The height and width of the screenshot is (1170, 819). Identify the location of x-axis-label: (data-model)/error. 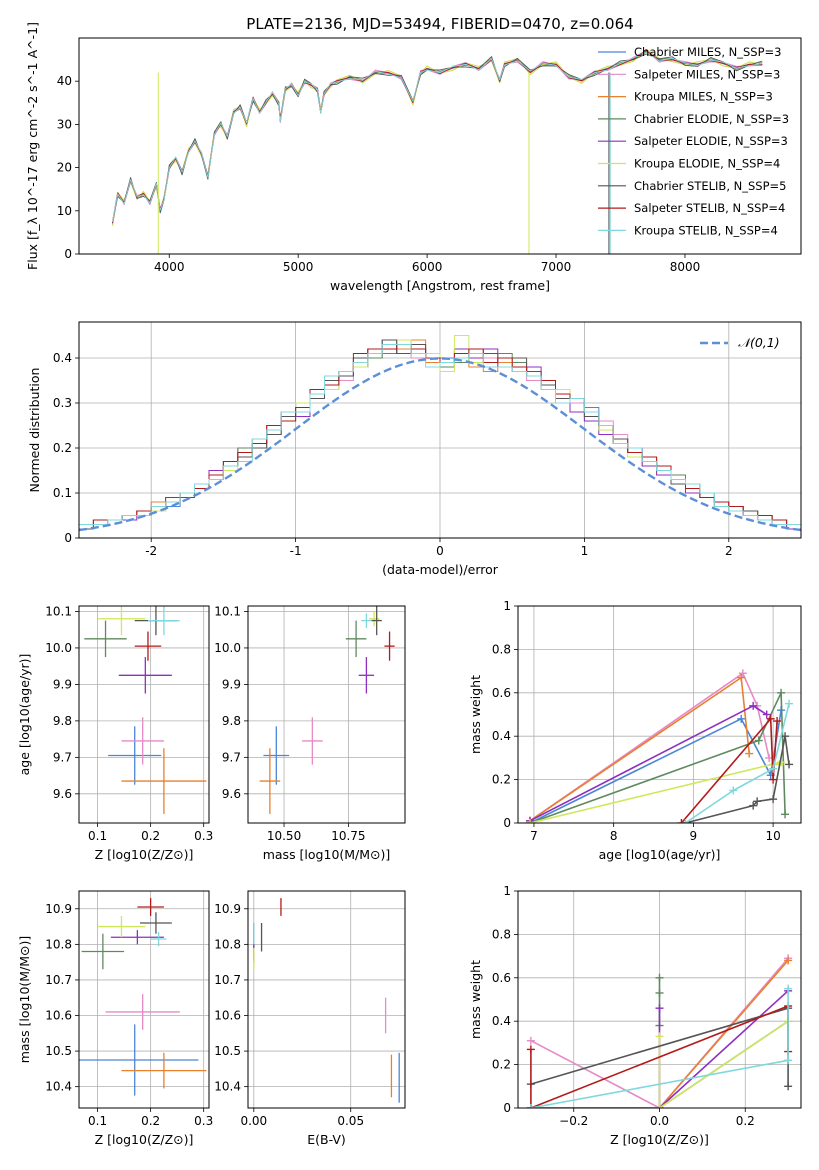
(440, 569).